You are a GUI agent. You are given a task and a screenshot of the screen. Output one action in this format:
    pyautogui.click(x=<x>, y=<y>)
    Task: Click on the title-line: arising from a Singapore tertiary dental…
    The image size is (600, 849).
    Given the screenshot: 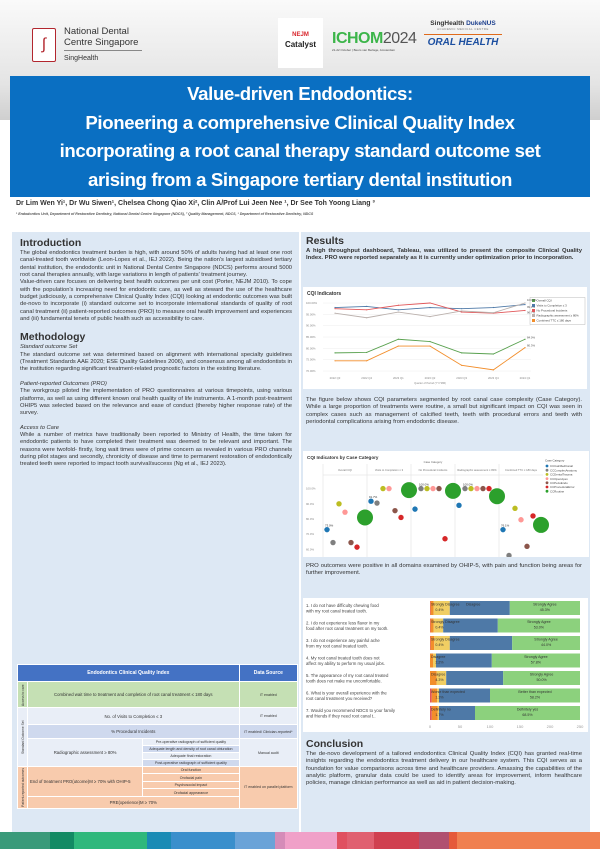 What is the action you would take?
    pyautogui.click(x=300, y=179)
    